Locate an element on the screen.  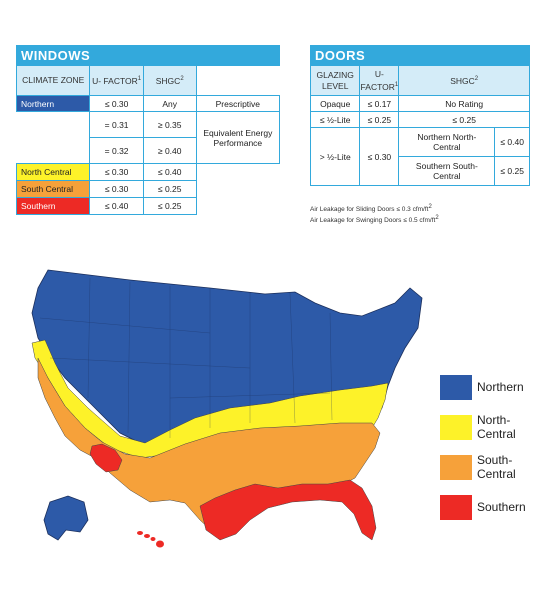
doors-title: DOORS is located at coordinates (420, 55).